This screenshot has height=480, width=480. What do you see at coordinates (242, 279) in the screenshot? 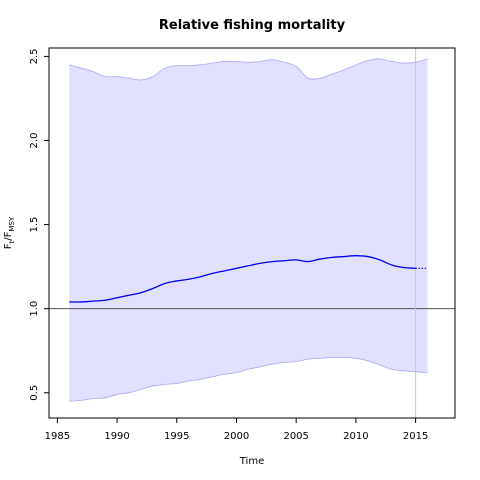
I see `series-line` at bounding box center [242, 279].